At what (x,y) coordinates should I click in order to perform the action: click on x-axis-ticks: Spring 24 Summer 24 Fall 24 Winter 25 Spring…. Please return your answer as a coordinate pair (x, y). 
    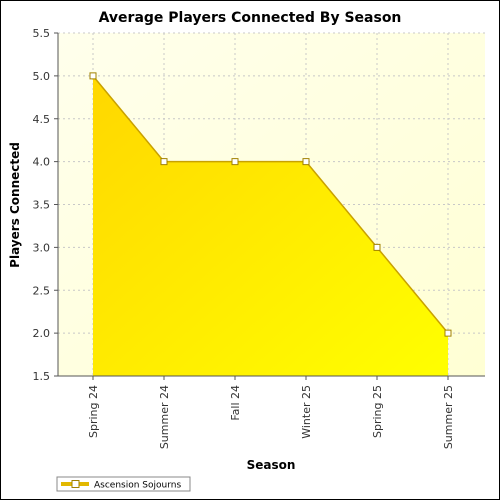
    Looking at the image, I should click on (271, 412).